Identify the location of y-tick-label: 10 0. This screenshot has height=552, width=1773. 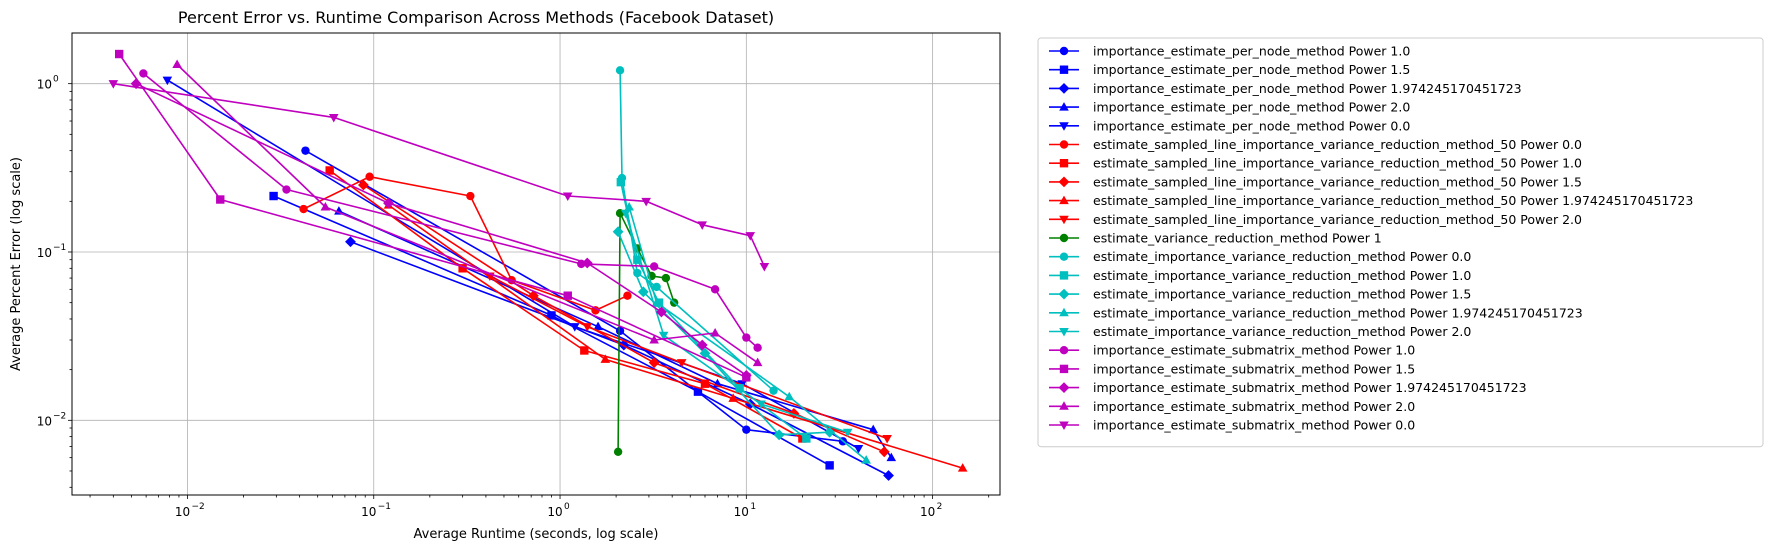
(48, 83).